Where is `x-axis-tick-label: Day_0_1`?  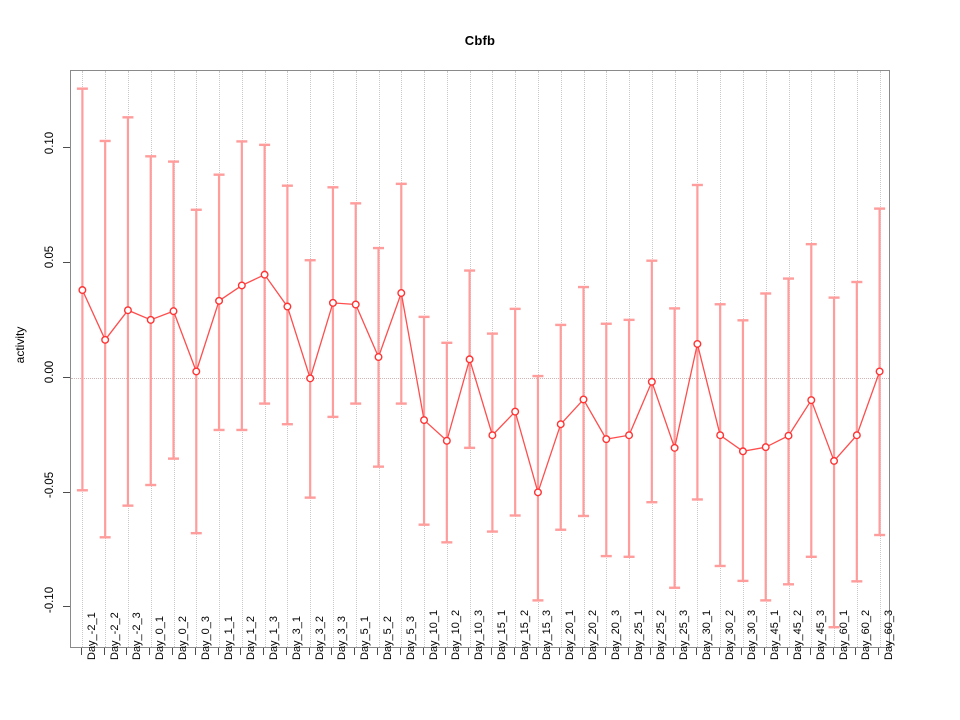 x-axis-tick-label: Day_0_1 is located at coordinates (160, 637).